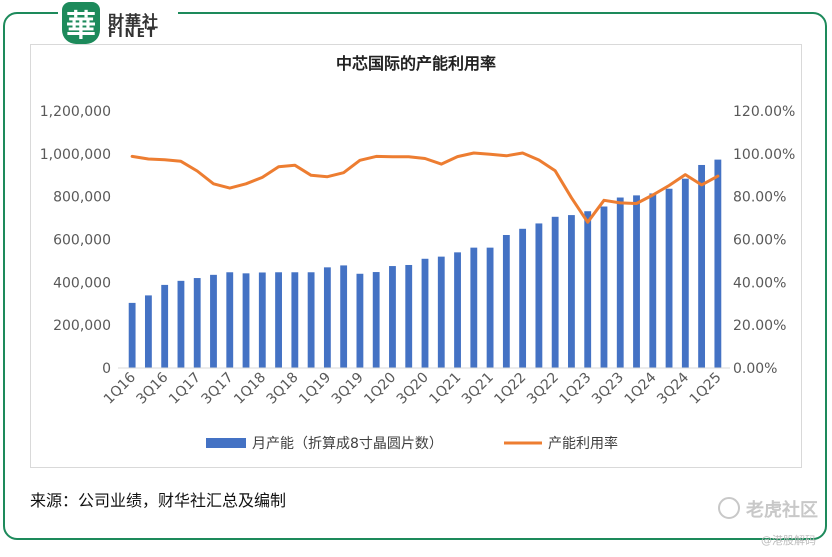  What do you see at coordinates (764, 112) in the screenshot?
I see `right-tick-label: 120.00%` at bounding box center [764, 112].